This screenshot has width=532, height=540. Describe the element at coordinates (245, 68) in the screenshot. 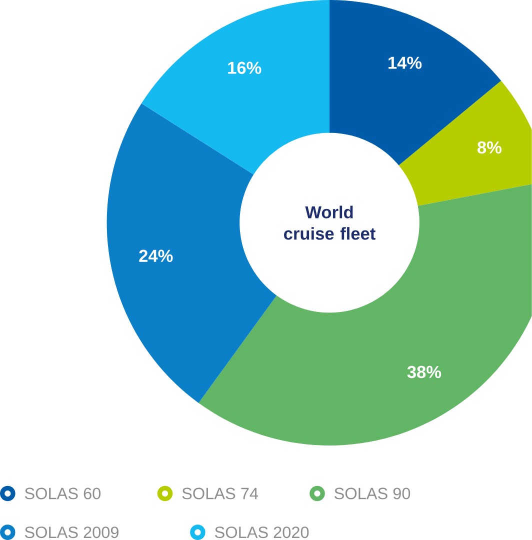

I see `data-label: 16%` at that location.